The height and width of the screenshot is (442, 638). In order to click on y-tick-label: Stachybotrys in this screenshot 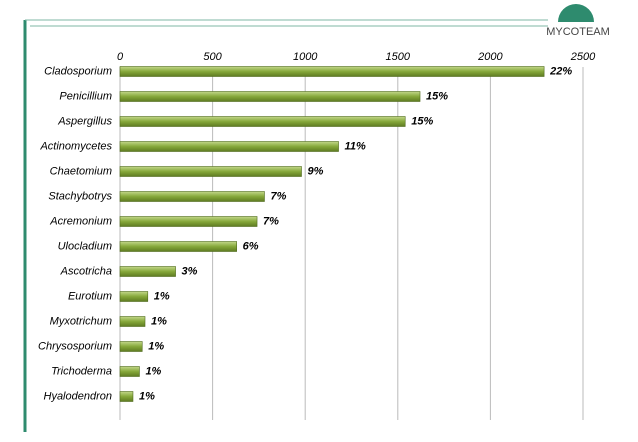, I will do `click(80, 196)`.